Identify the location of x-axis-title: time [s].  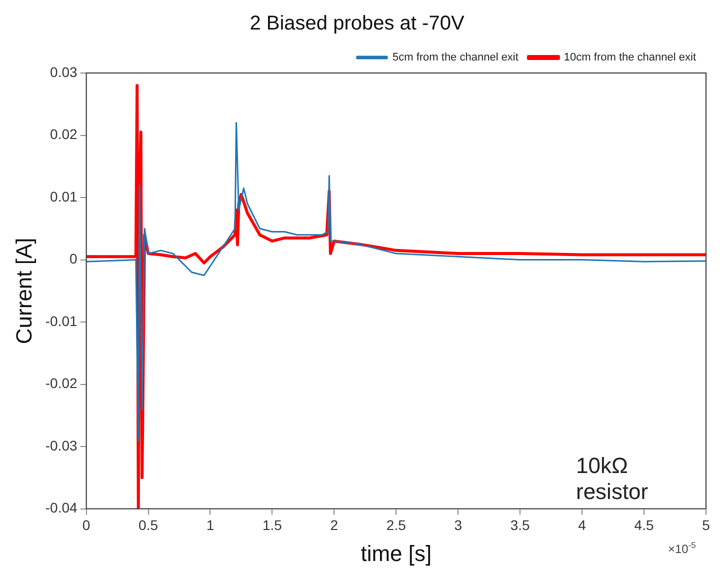
(396, 553).